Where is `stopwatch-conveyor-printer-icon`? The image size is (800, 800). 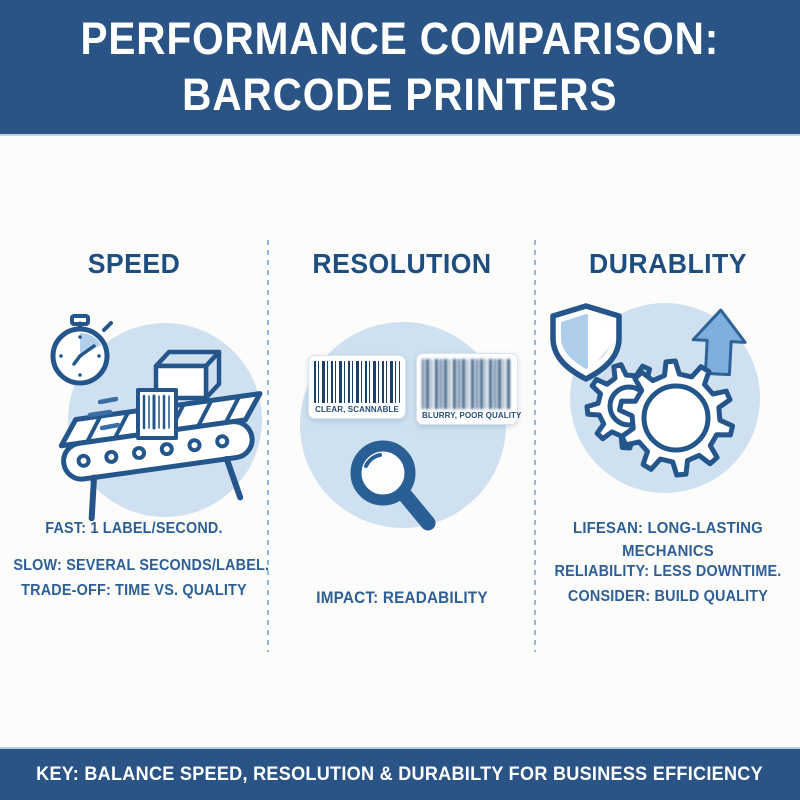 stopwatch-conveyor-printer-icon is located at coordinates (156, 418).